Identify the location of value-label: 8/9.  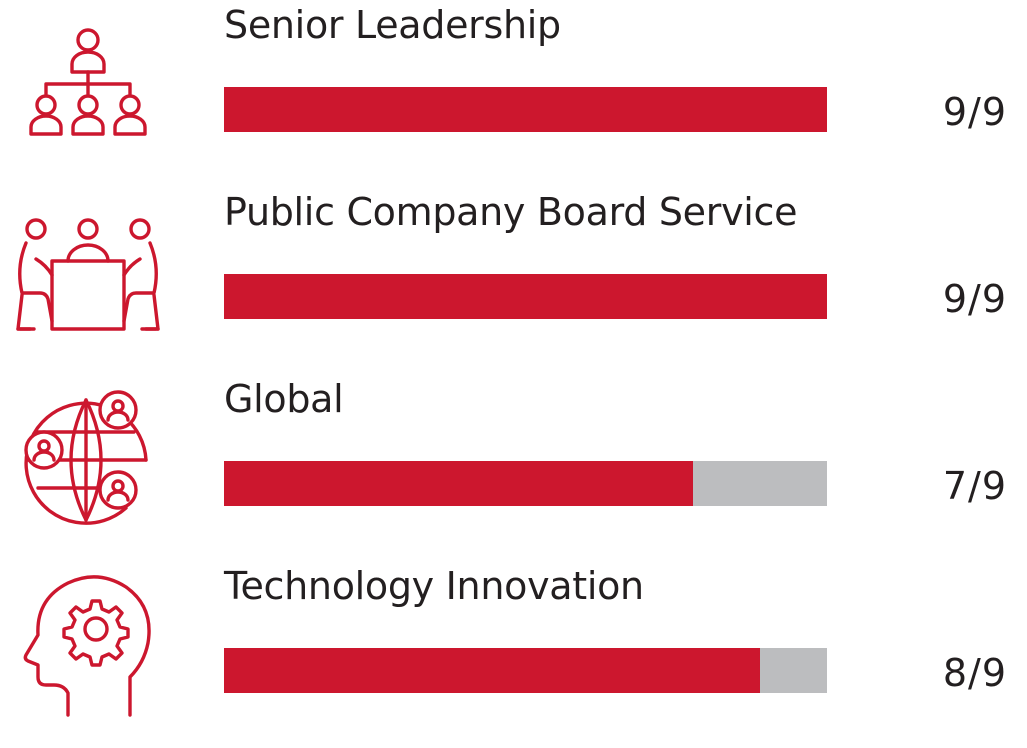
(974, 673).